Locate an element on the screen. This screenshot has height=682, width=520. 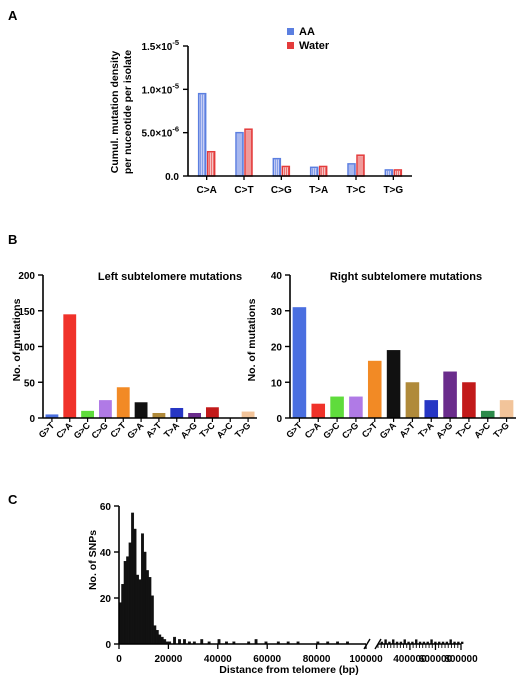
chart-c-x-tick-label: 80000 is located at coordinates (317, 659).